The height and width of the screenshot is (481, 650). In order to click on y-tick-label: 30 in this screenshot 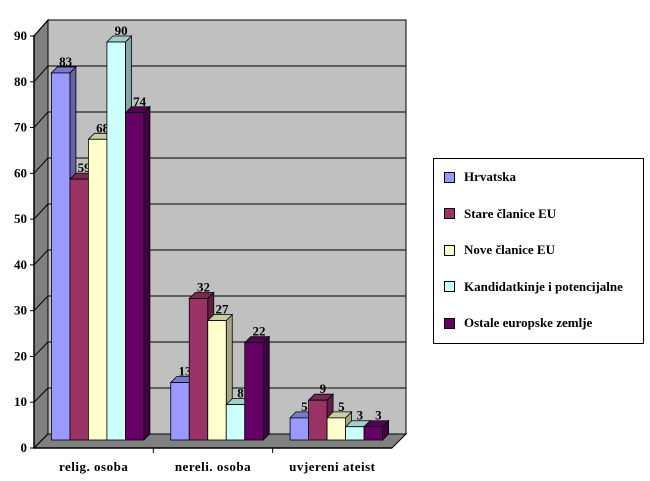, I will do `click(20, 310)`.